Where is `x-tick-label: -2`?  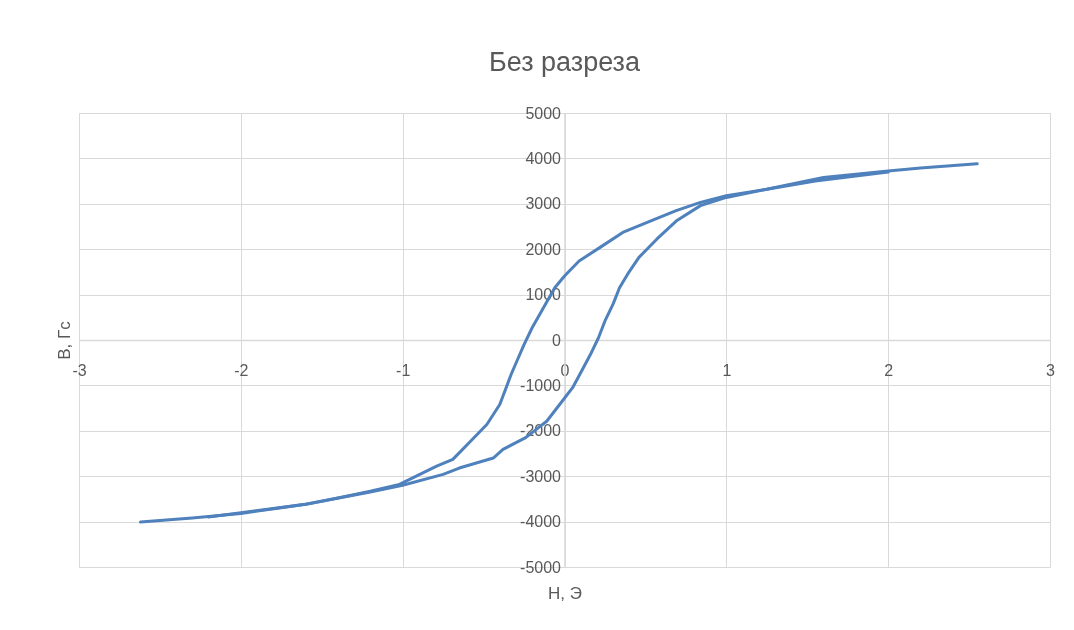
x-tick-label: -2 is located at coordinates (241, 370).